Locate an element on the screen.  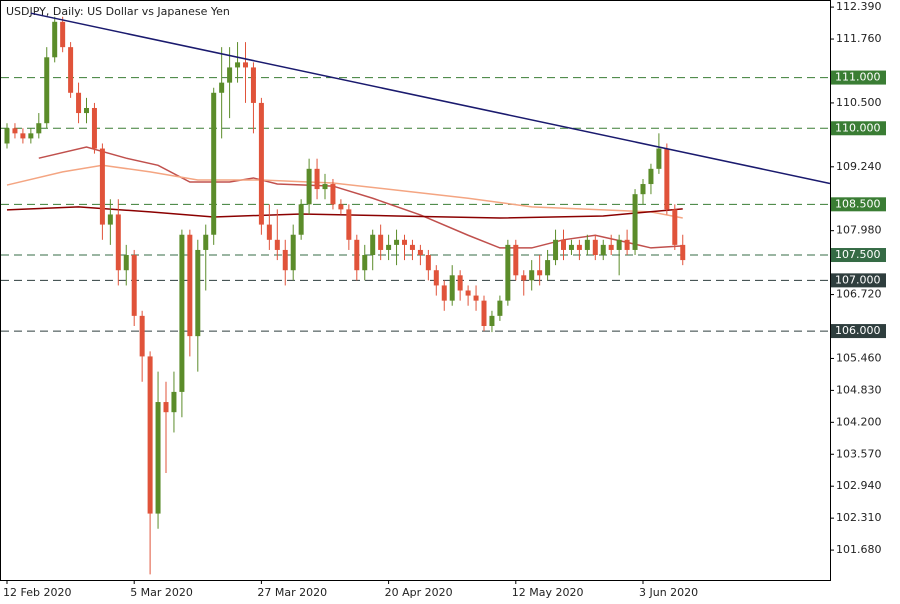
y-tick-label: 111.760 is located at coordinates (859, 38).